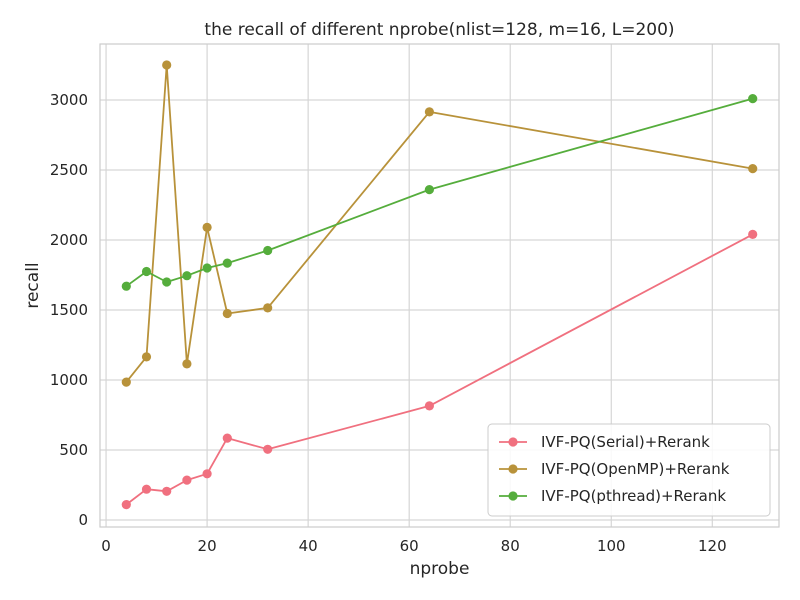  What do you see at coordinates (69, 100) in the screenshot?
I see `y-tick-label: 3000` at bounding box center [69, 100].